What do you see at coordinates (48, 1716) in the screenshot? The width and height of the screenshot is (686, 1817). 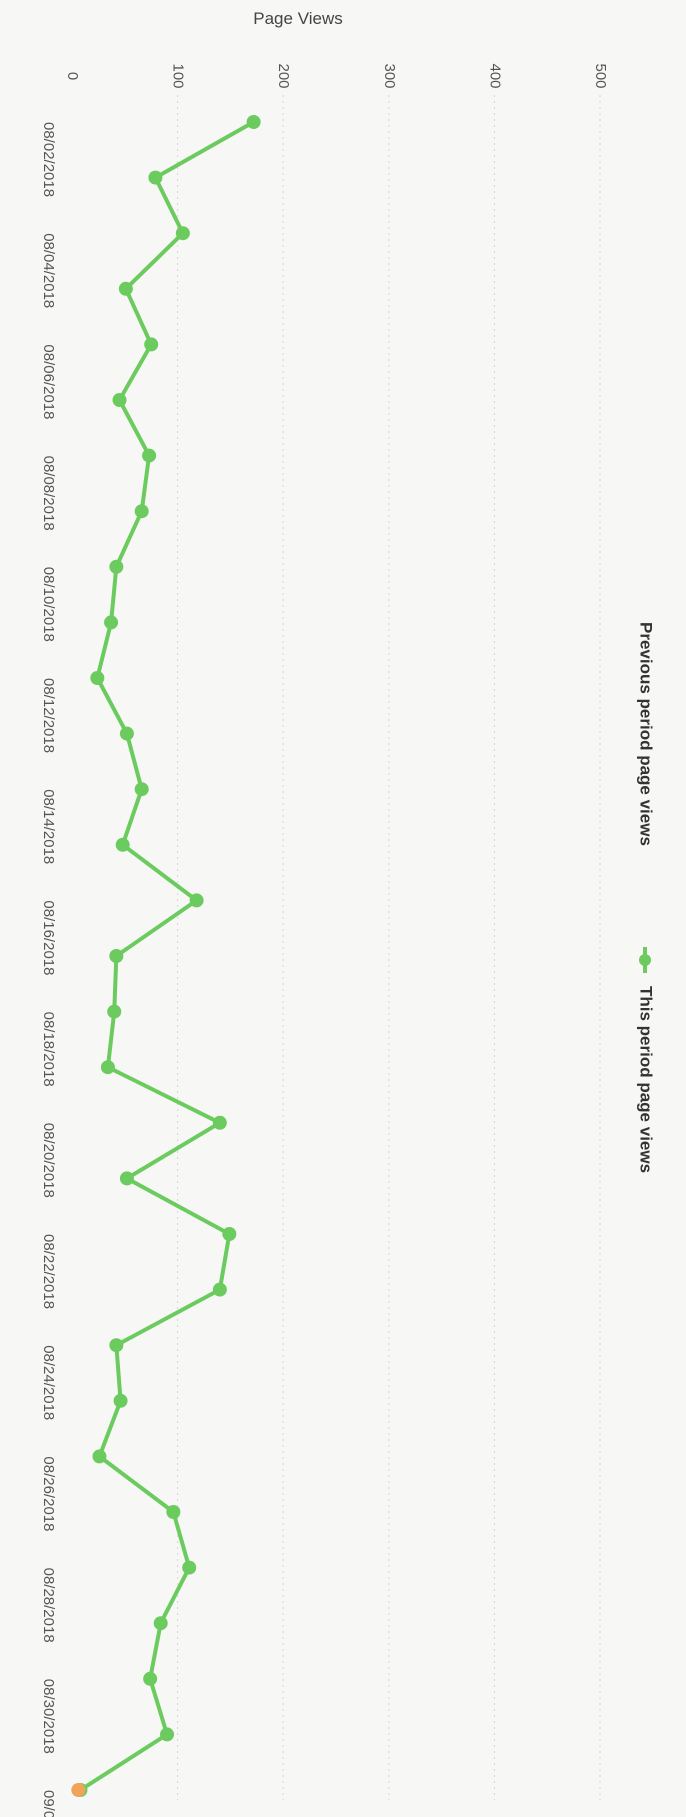 I see `x-tick-label: 08/30/2018` at bounding box center [48, 1716].